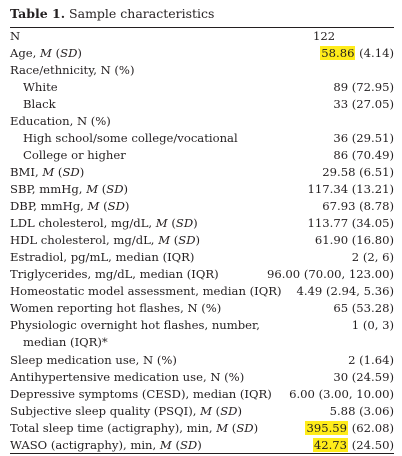 Image resolution: width=402 pixels, height=456 pixels. I want to click on row-label: Age, M (SD), so click(46, 53).